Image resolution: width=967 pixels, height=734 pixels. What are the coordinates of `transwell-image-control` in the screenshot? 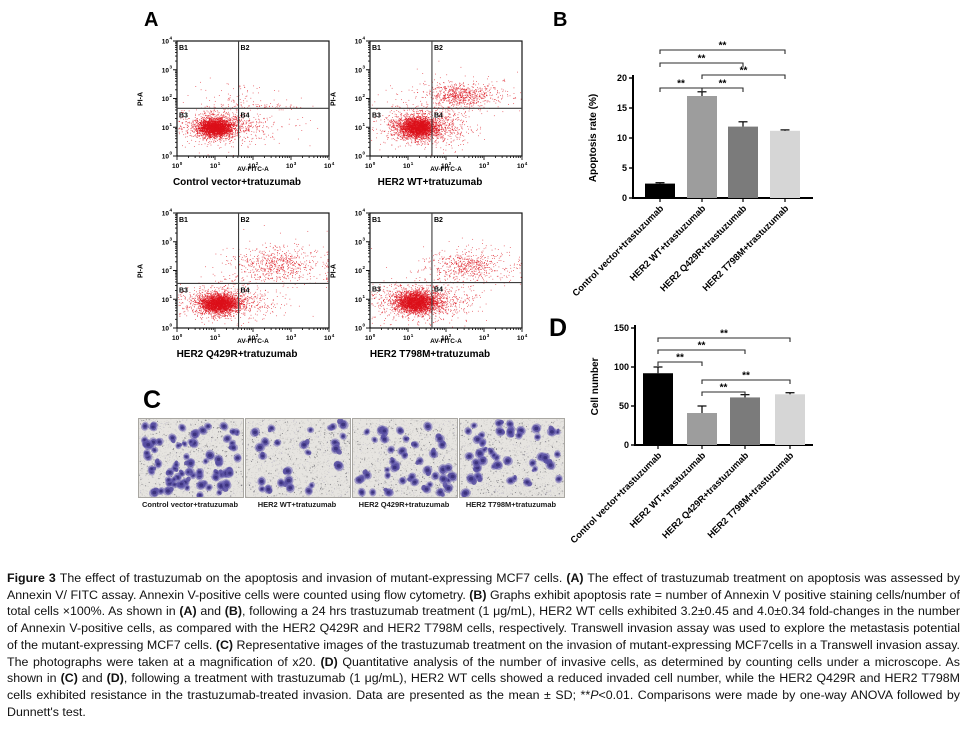 It's located at (191, 458).